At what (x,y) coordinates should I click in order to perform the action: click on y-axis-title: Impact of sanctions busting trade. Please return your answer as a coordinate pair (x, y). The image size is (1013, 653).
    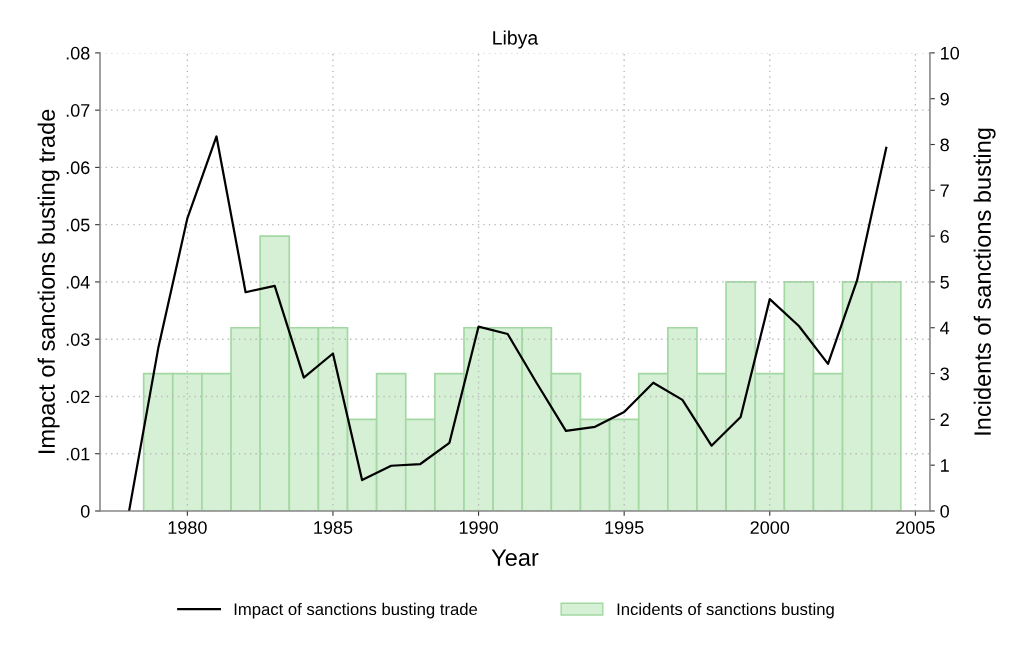
    Looking at the image, I should click on (48, 281).